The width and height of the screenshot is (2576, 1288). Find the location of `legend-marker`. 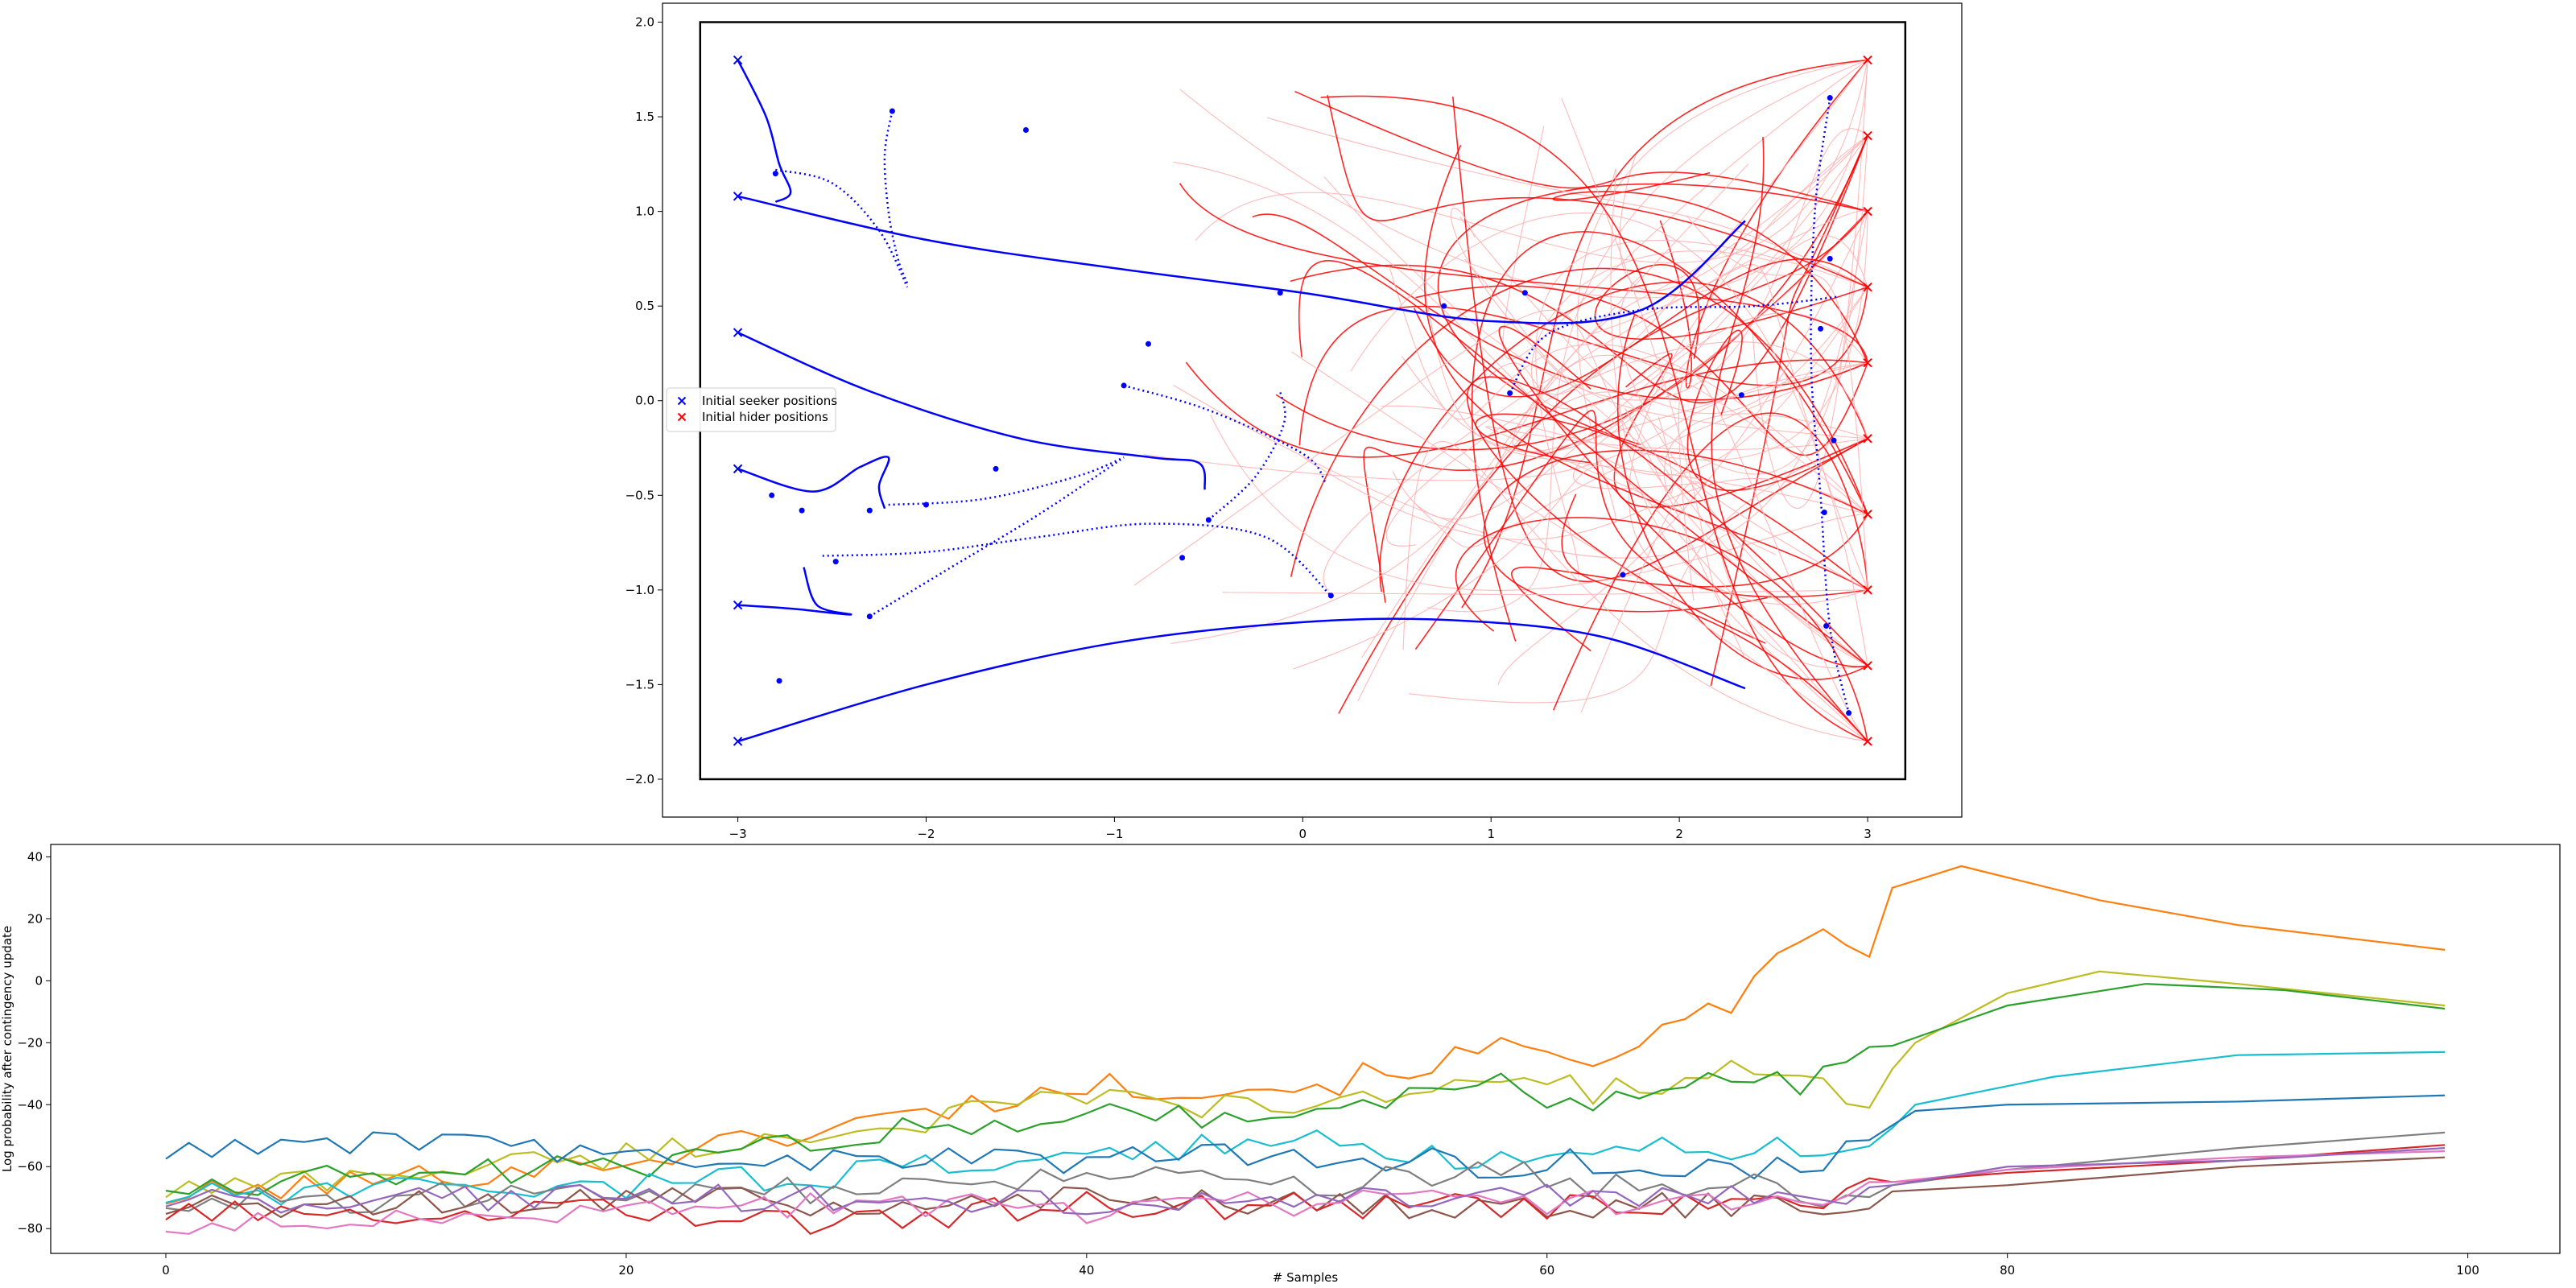

legend-marker is located at coordinates (682, 401).